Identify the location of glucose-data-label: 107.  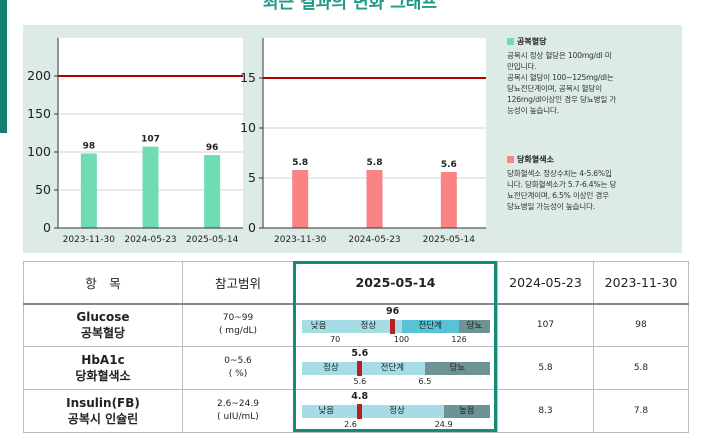
(150, 140).